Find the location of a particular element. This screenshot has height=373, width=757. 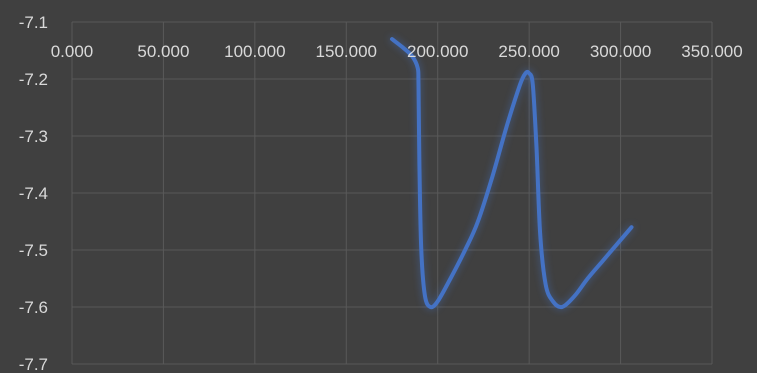

x-tick-label: 100.000 is located at coordinates (254, 51).